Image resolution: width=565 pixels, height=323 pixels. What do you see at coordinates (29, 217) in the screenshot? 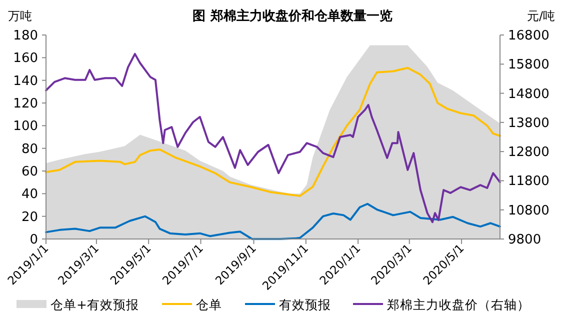
I see `y-tick-label: 20` at bounding box center [29, 217].